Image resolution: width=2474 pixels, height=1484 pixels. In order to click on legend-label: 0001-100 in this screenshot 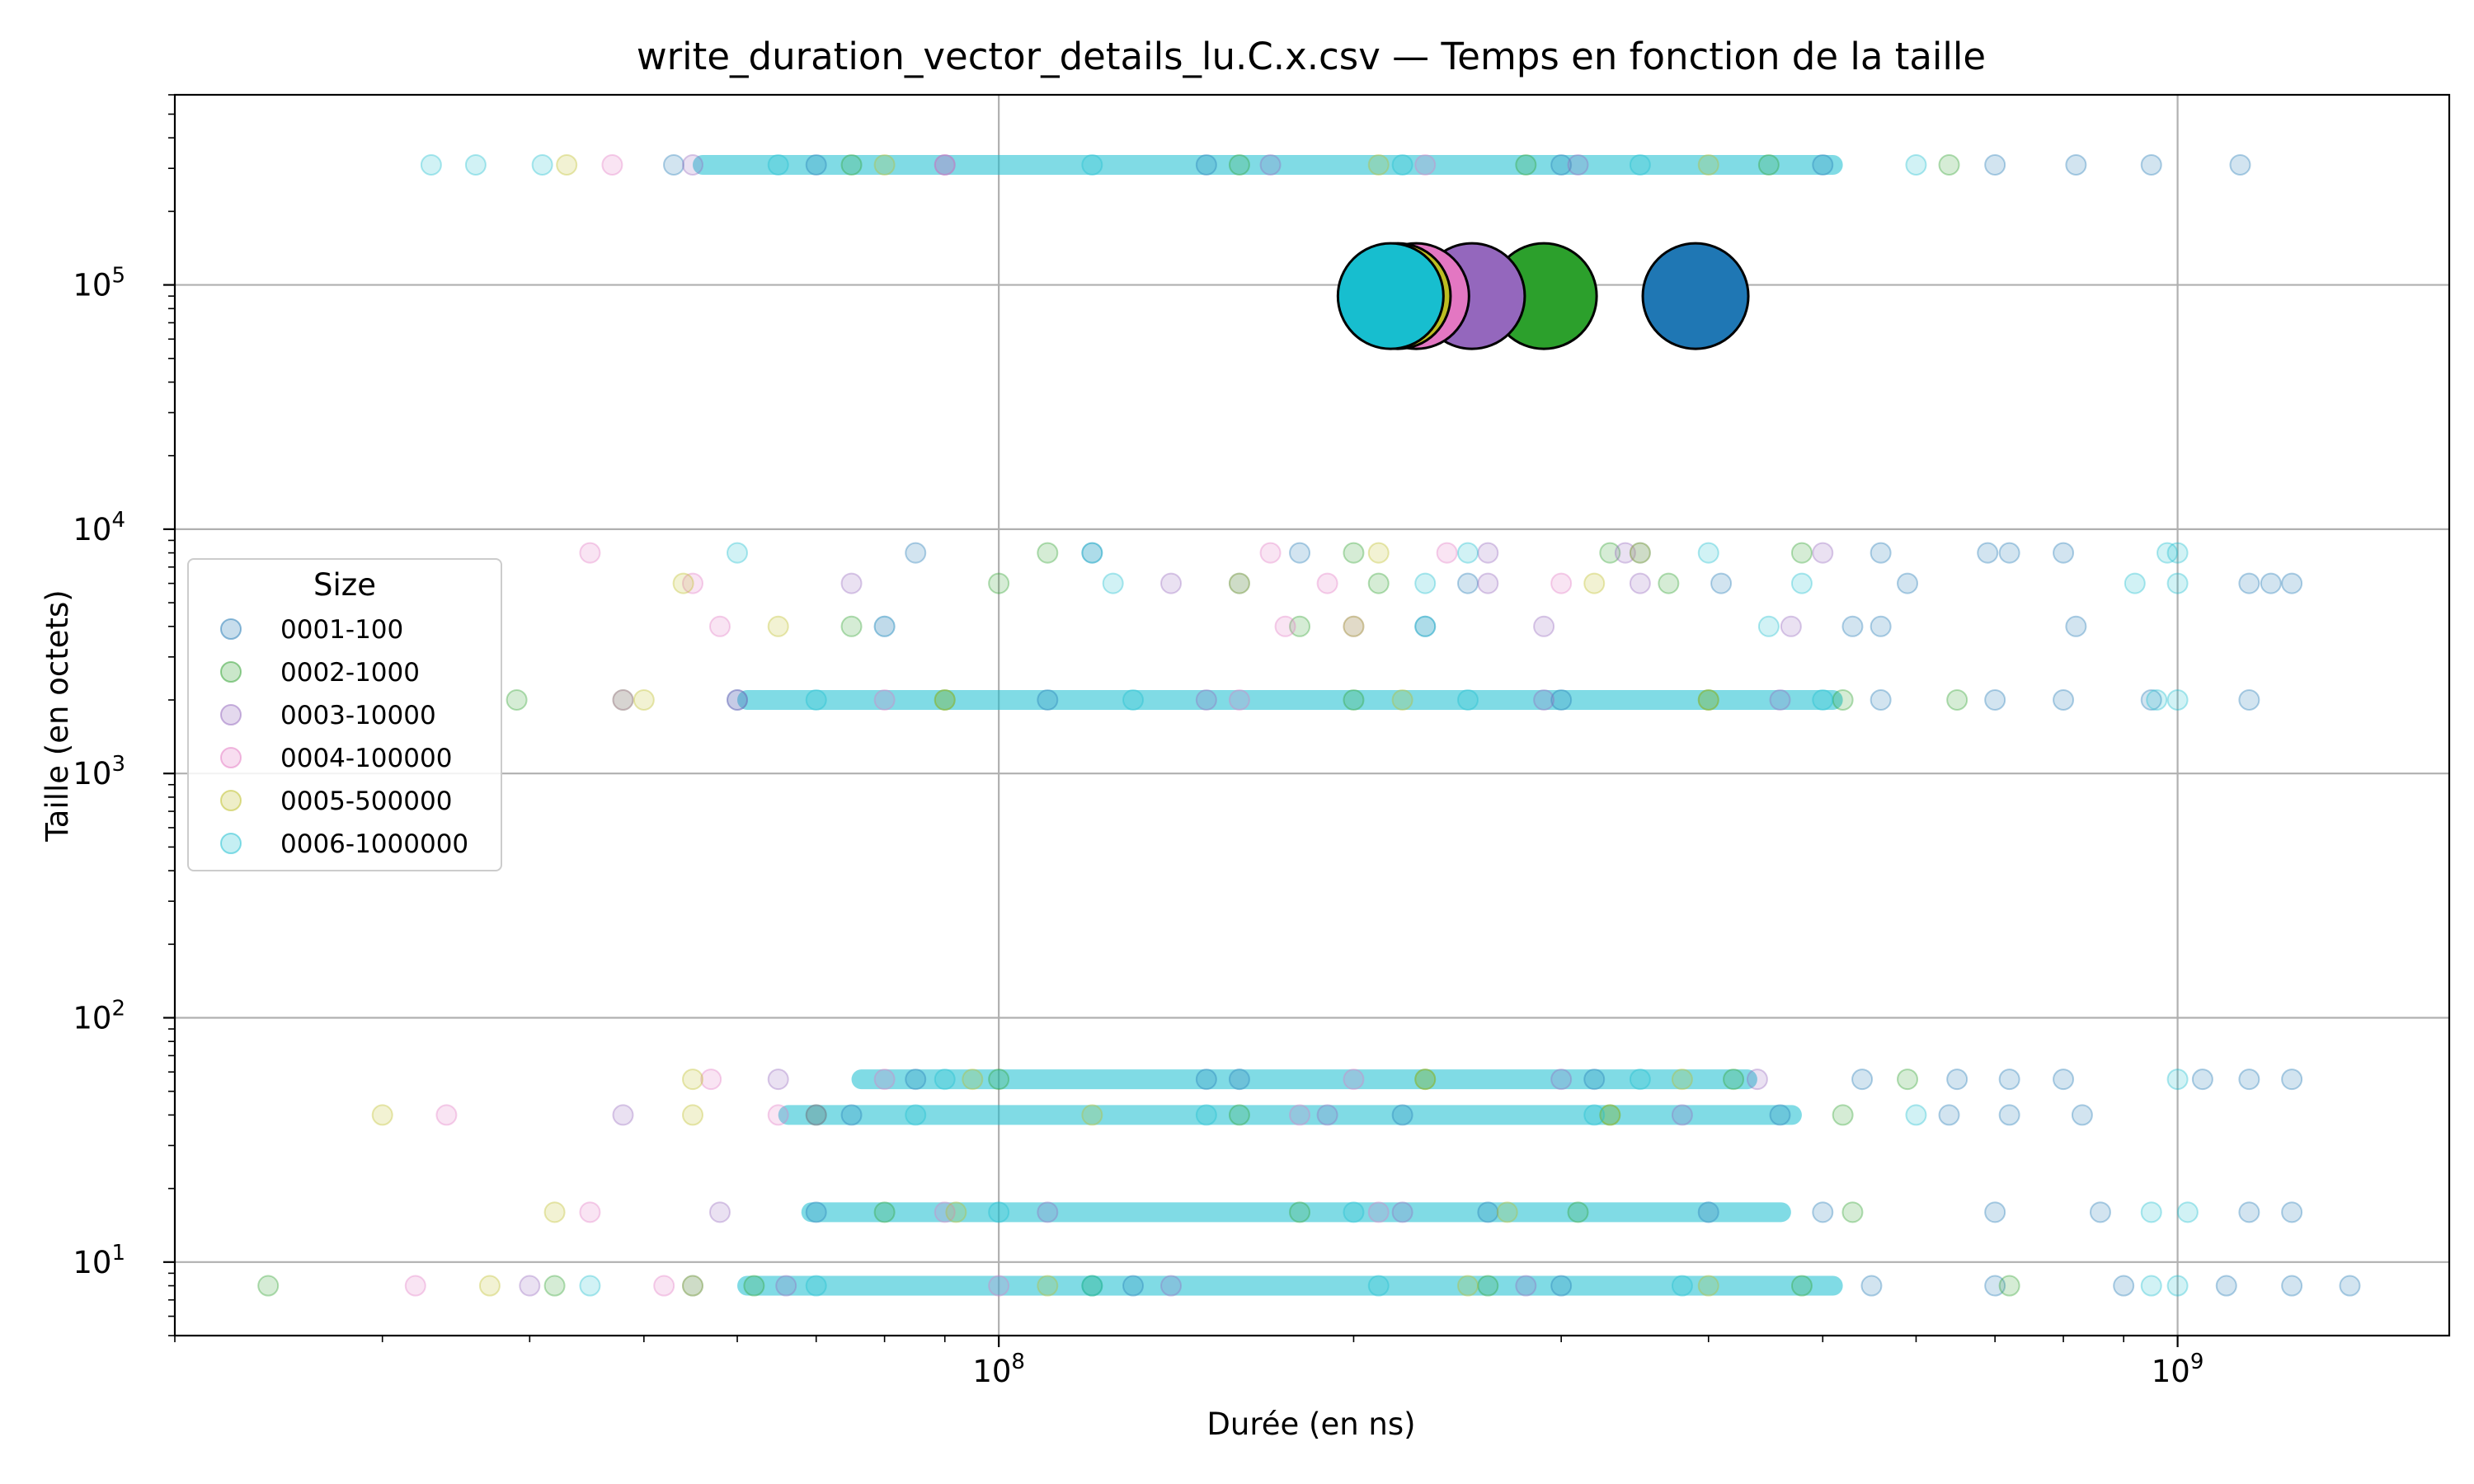, I will do `click(341, 630)`.